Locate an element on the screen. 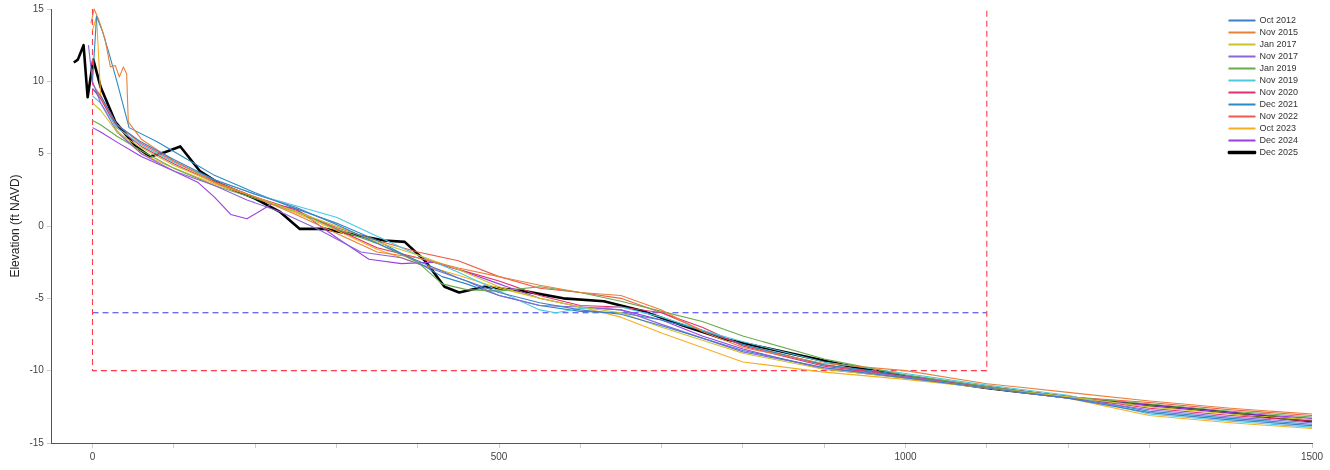 This screenshot has width=1330, height=470. legend-label: Dec 2025 is located at coordinates (1278, 151).